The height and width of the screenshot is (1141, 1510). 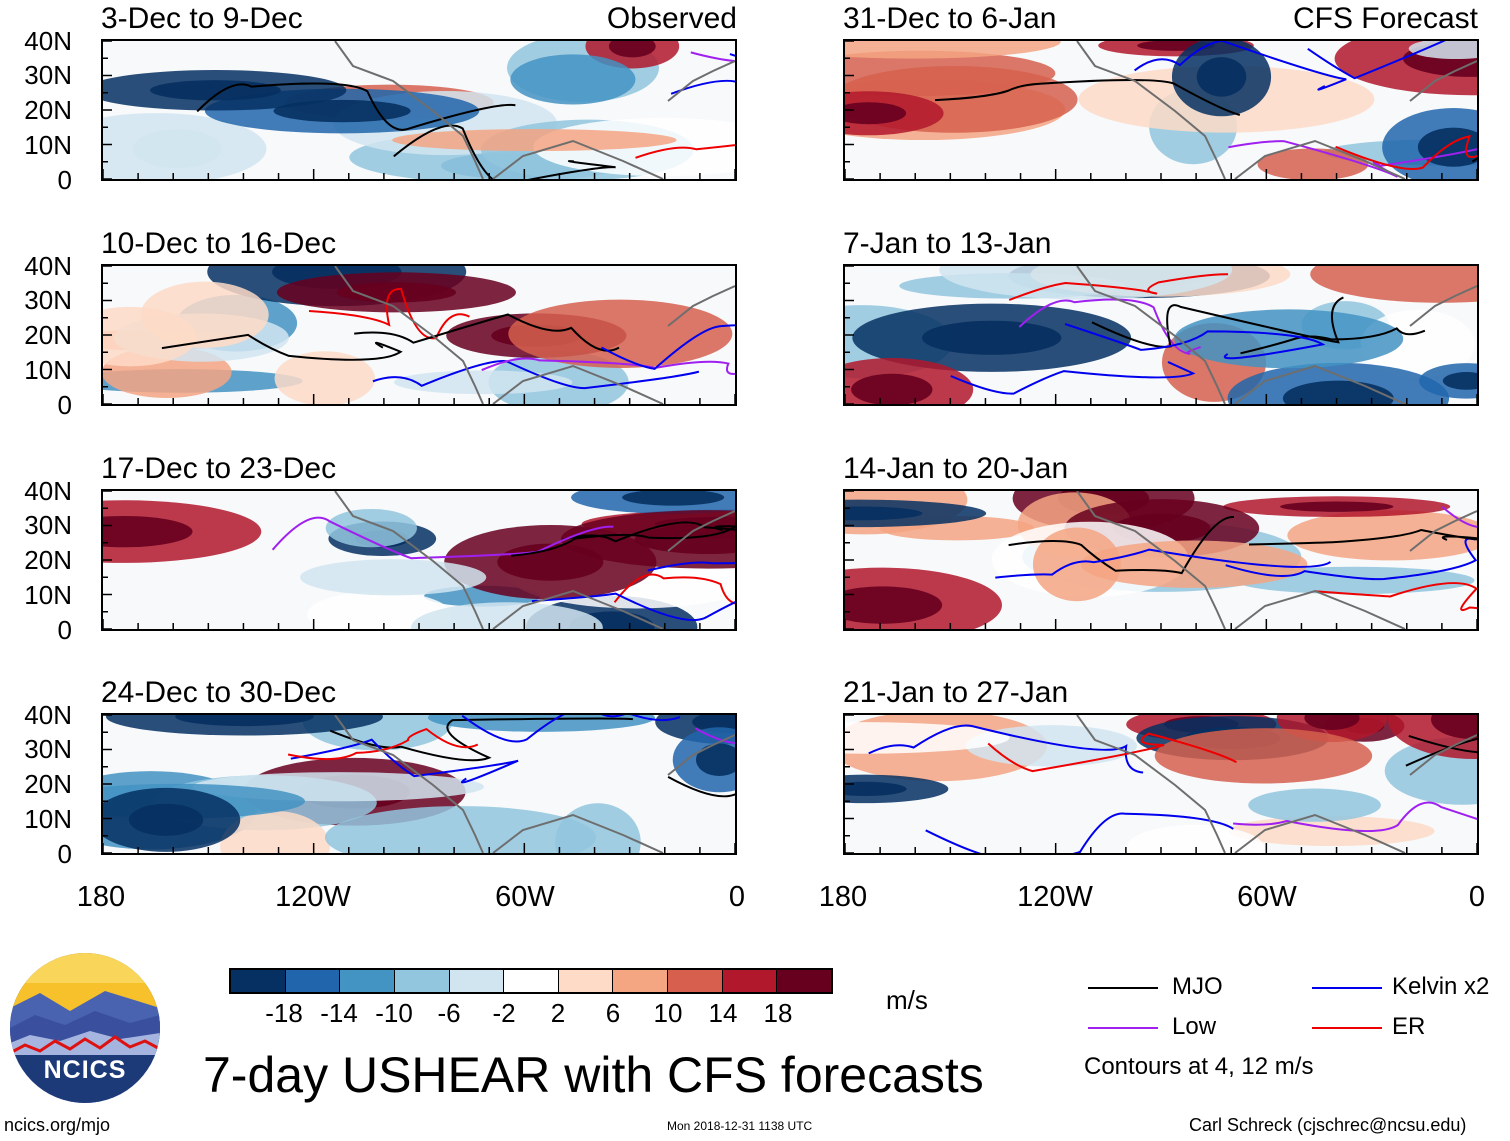 What do you see at coordinates (723, 1013) in the screenshot?
I see `colorbar-label: 14` at bounding box center [723, 1013].